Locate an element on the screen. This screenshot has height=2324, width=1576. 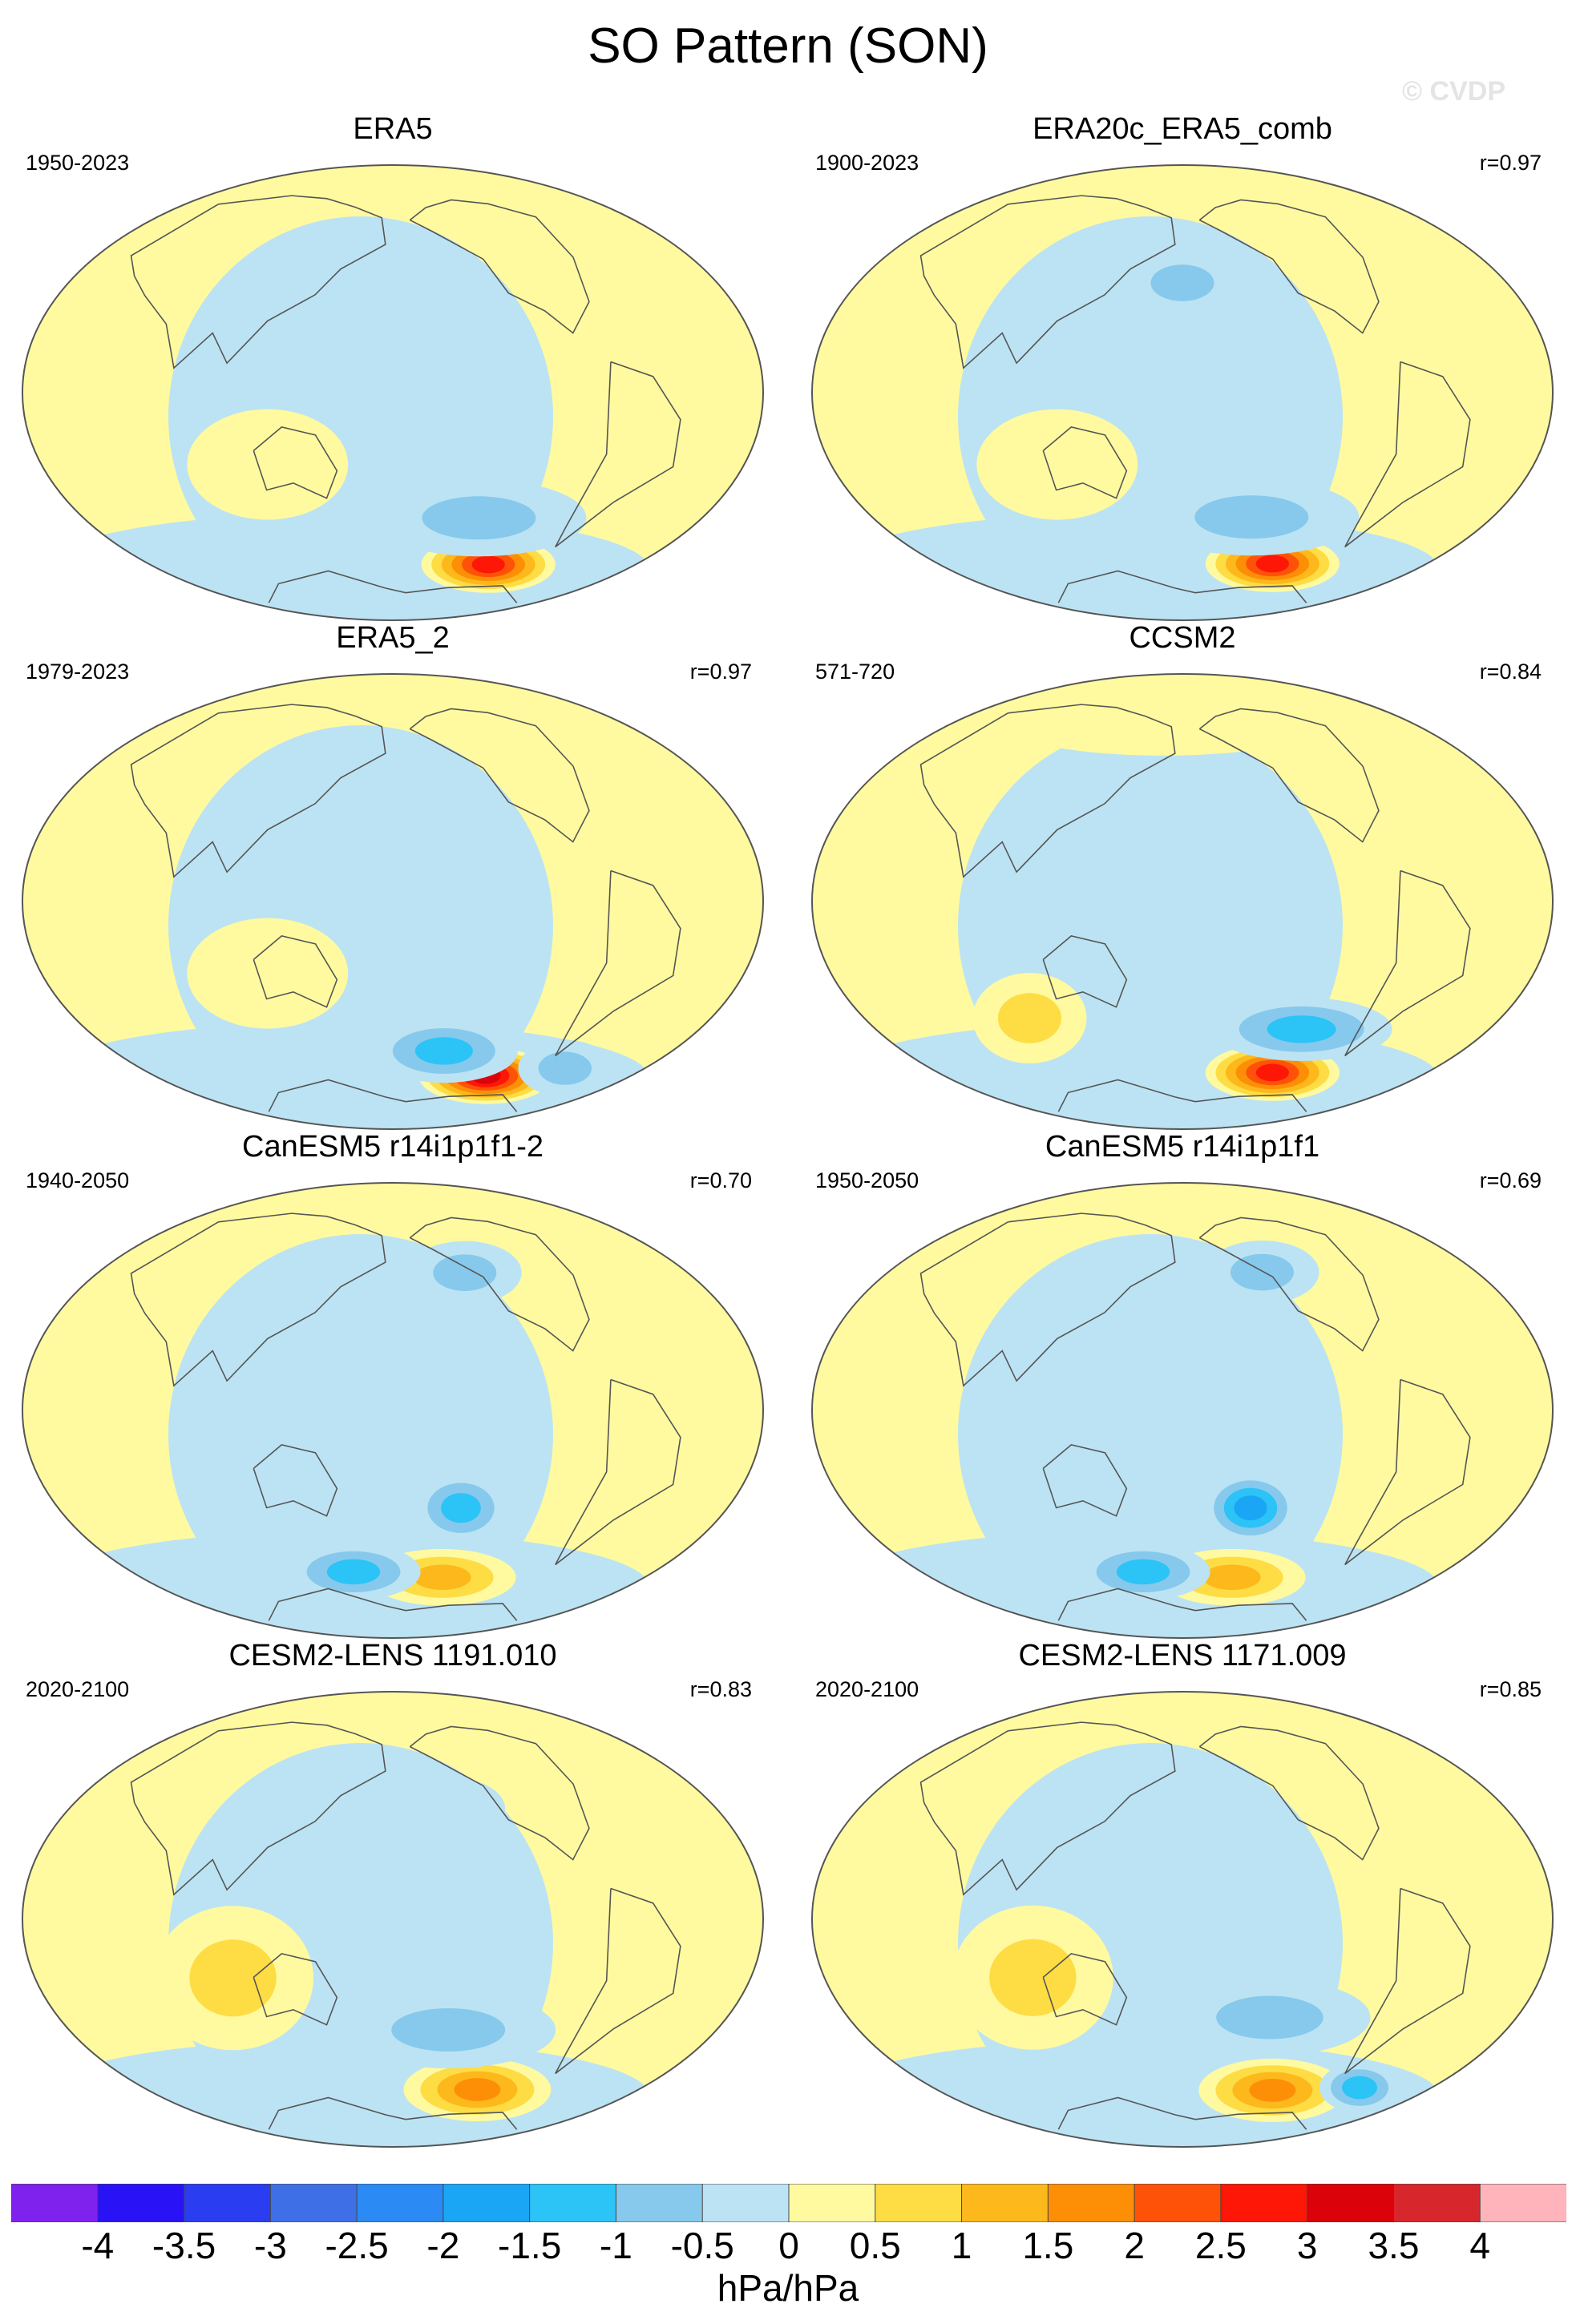
panel-period: 1950-2023 is located at coordinates (78, 163).